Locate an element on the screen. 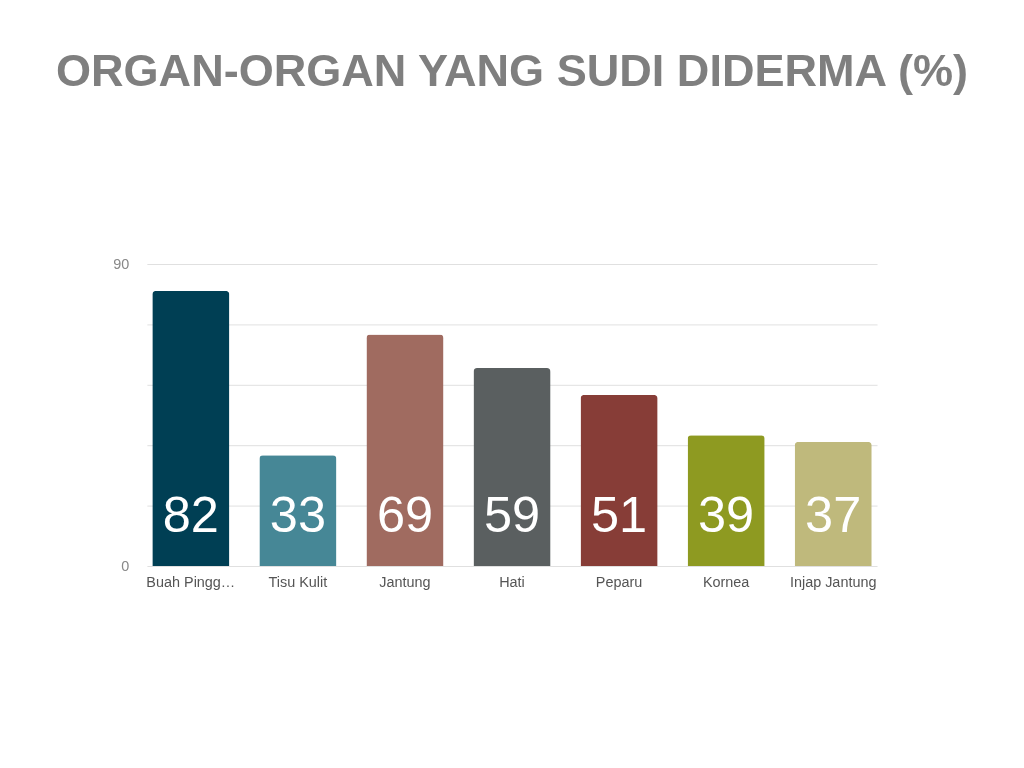 This screenshot has width=1024, height=768. data-label: 33 is located at coordinates (297, 514).